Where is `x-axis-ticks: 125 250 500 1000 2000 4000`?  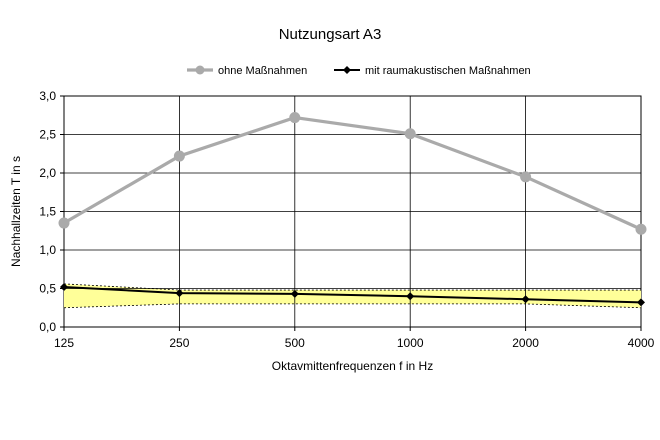 x-axis-ticks: 125 250 500 1000 2000 4000 is located at coordinates (354, 338).